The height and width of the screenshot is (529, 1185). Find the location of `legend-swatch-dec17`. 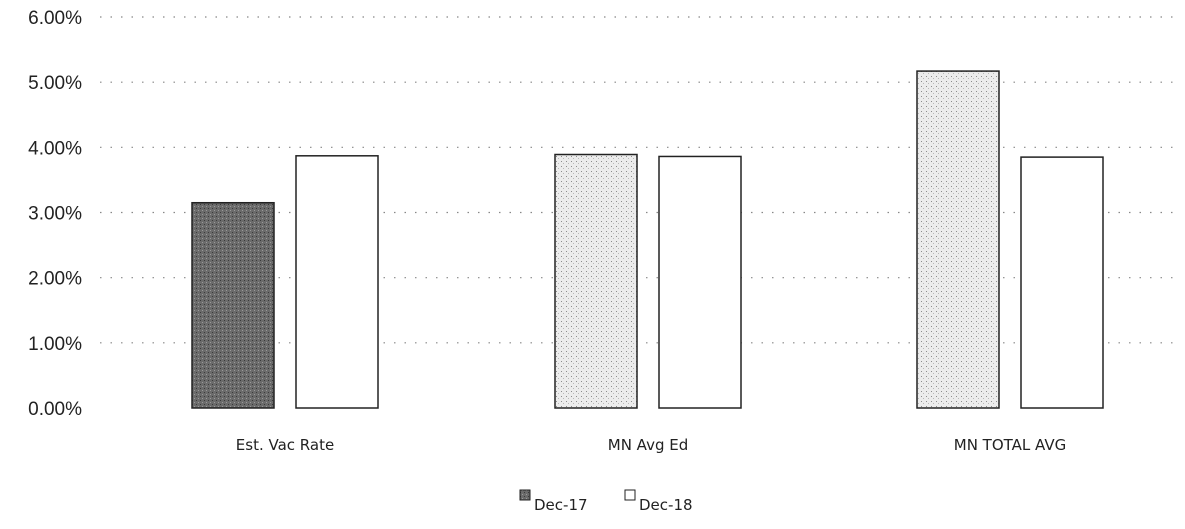

legend-swatch-dec17 is located at coordinates (525, 495).